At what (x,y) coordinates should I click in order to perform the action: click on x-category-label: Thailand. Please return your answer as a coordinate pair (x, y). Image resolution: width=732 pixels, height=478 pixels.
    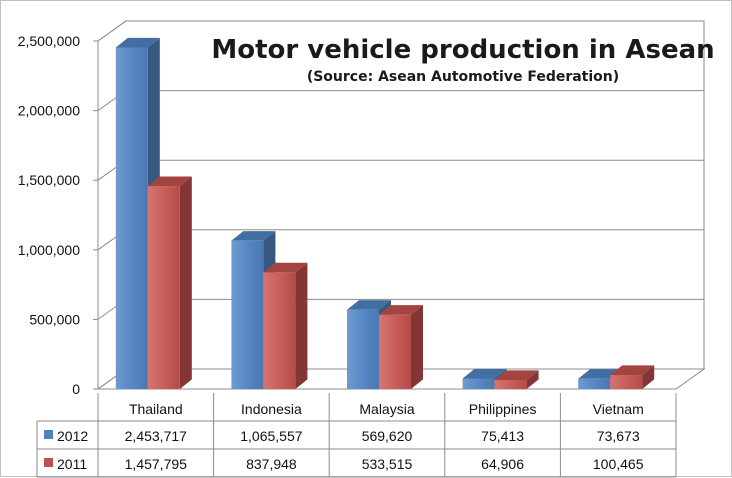
    Looking at the image, I should click on (156, 409).